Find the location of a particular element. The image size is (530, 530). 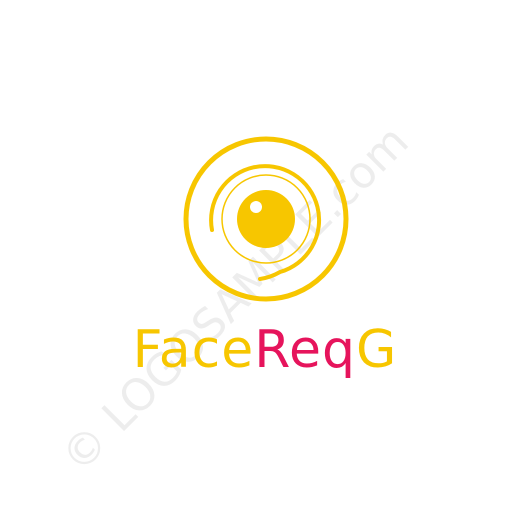

spiral-arc is located at coordinates (265, 222).